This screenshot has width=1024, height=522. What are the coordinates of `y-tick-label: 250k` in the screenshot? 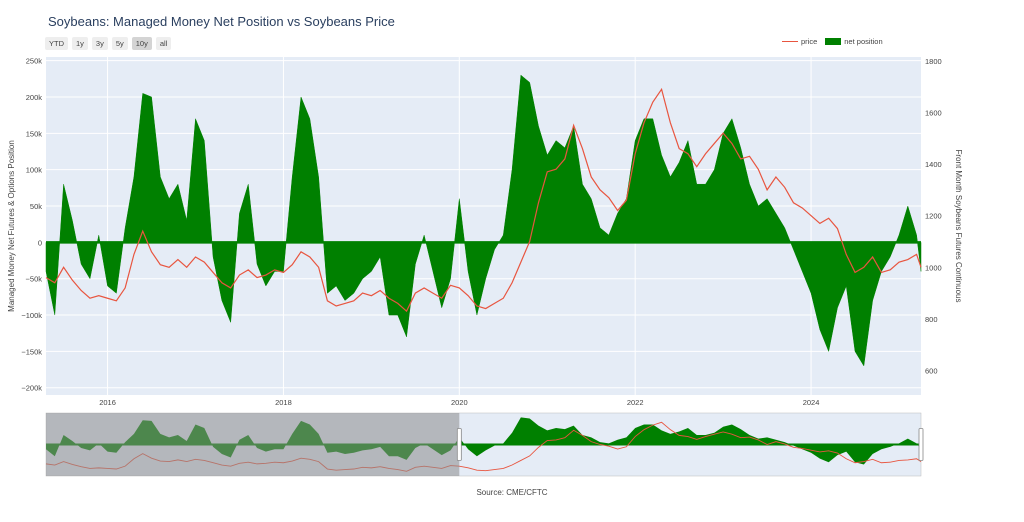 It's located at (34, 61).